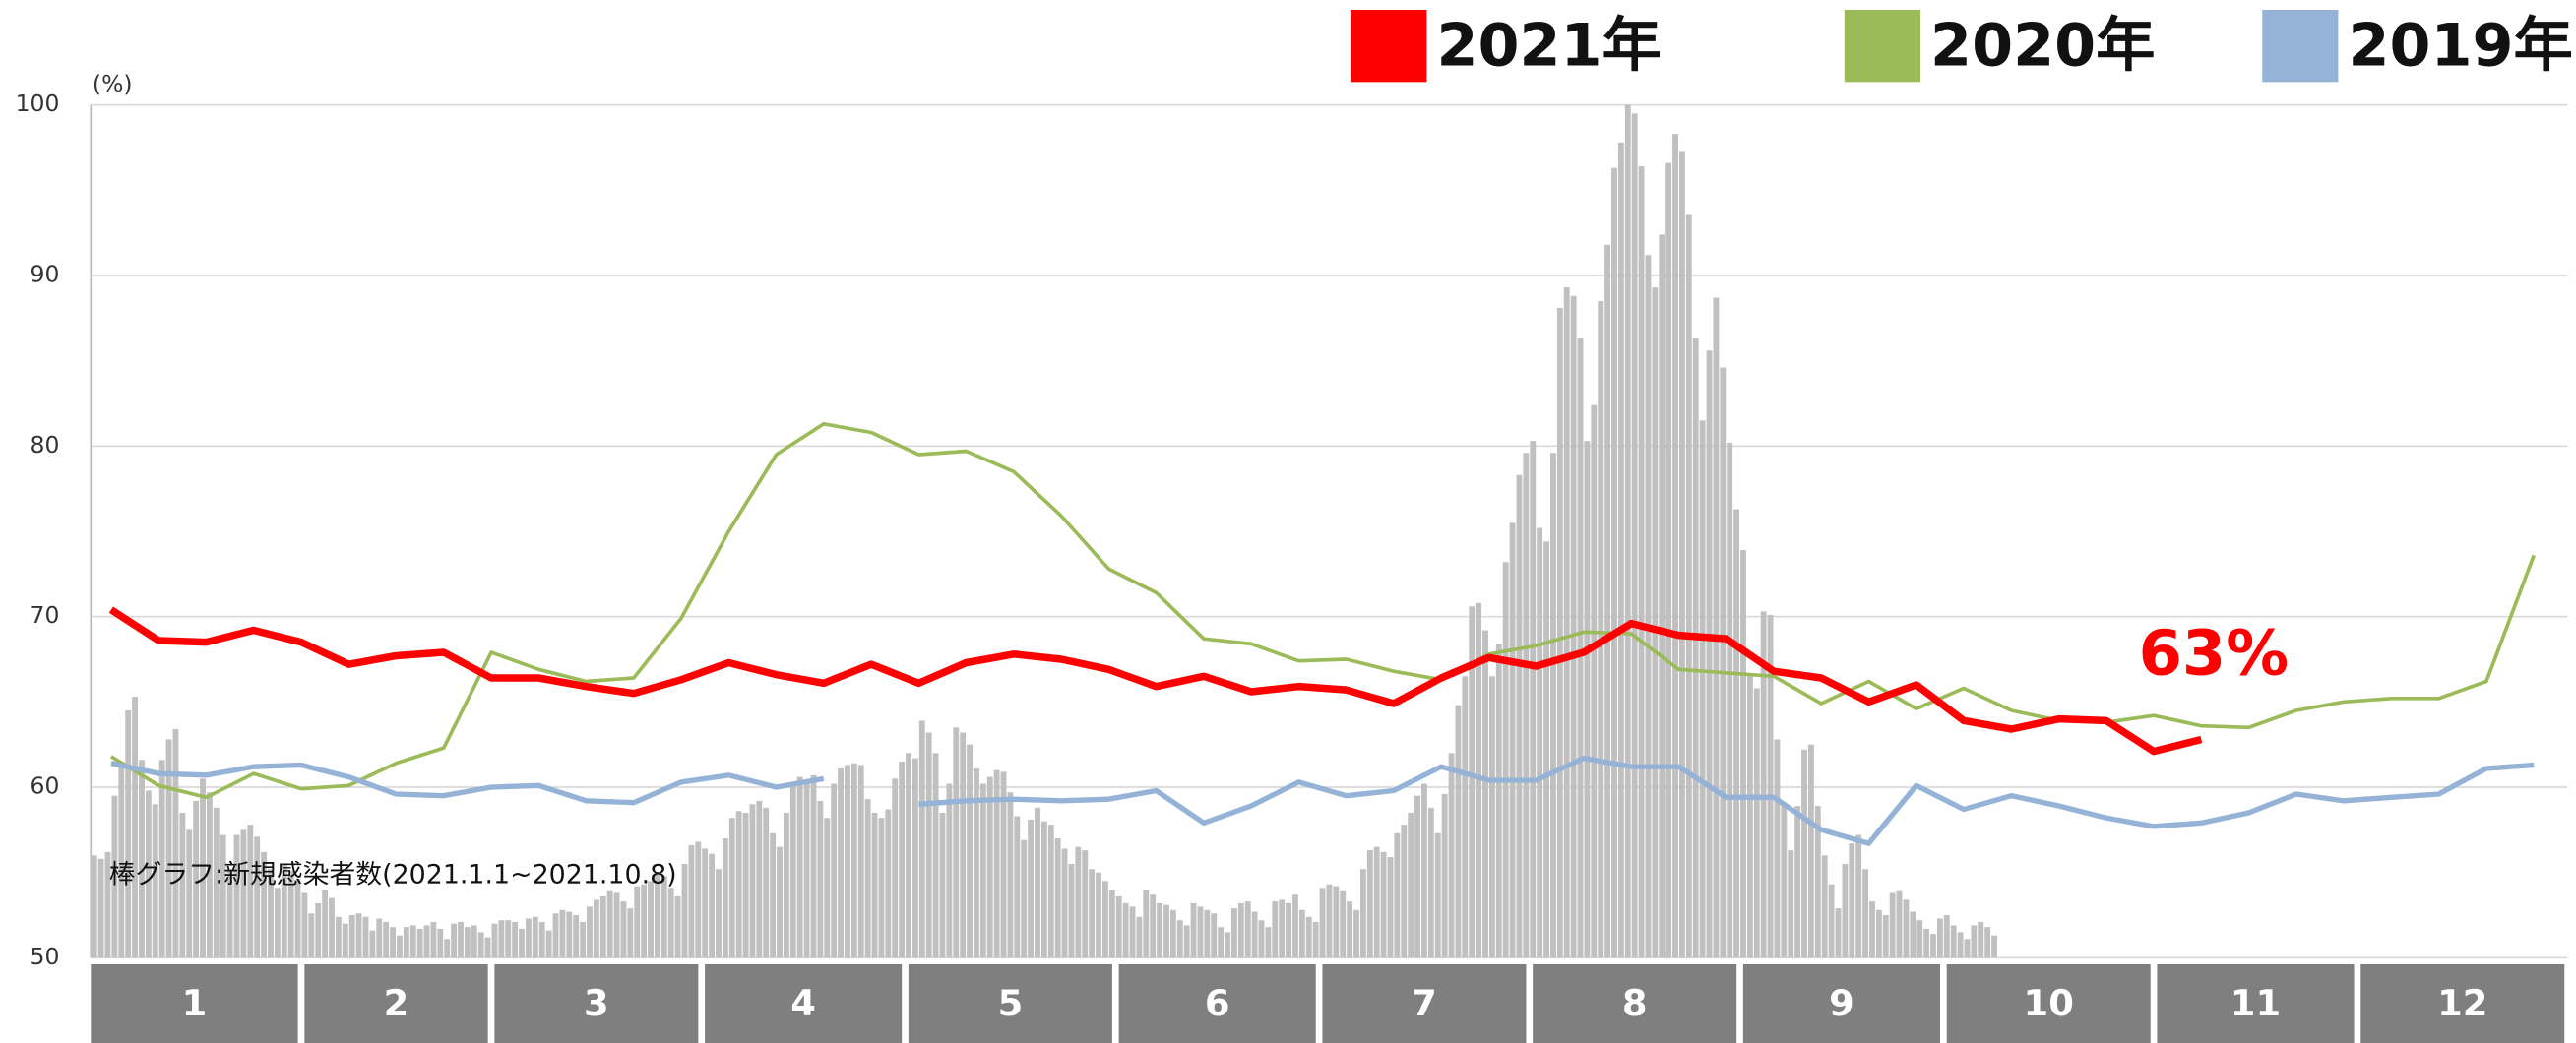  I want to click on x-tick-label: 7, so click(1424, 1003).